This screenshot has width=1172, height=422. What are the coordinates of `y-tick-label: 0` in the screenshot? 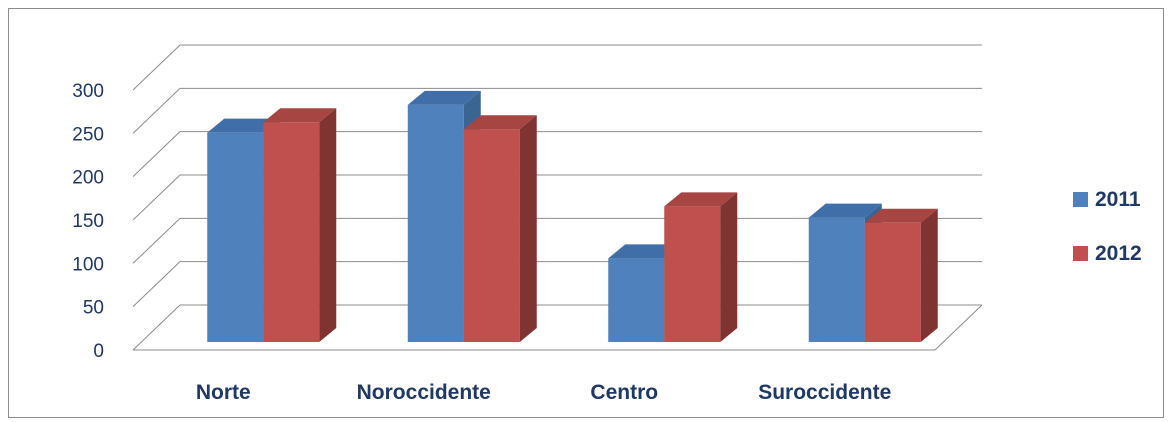 It's located at (98, 351).